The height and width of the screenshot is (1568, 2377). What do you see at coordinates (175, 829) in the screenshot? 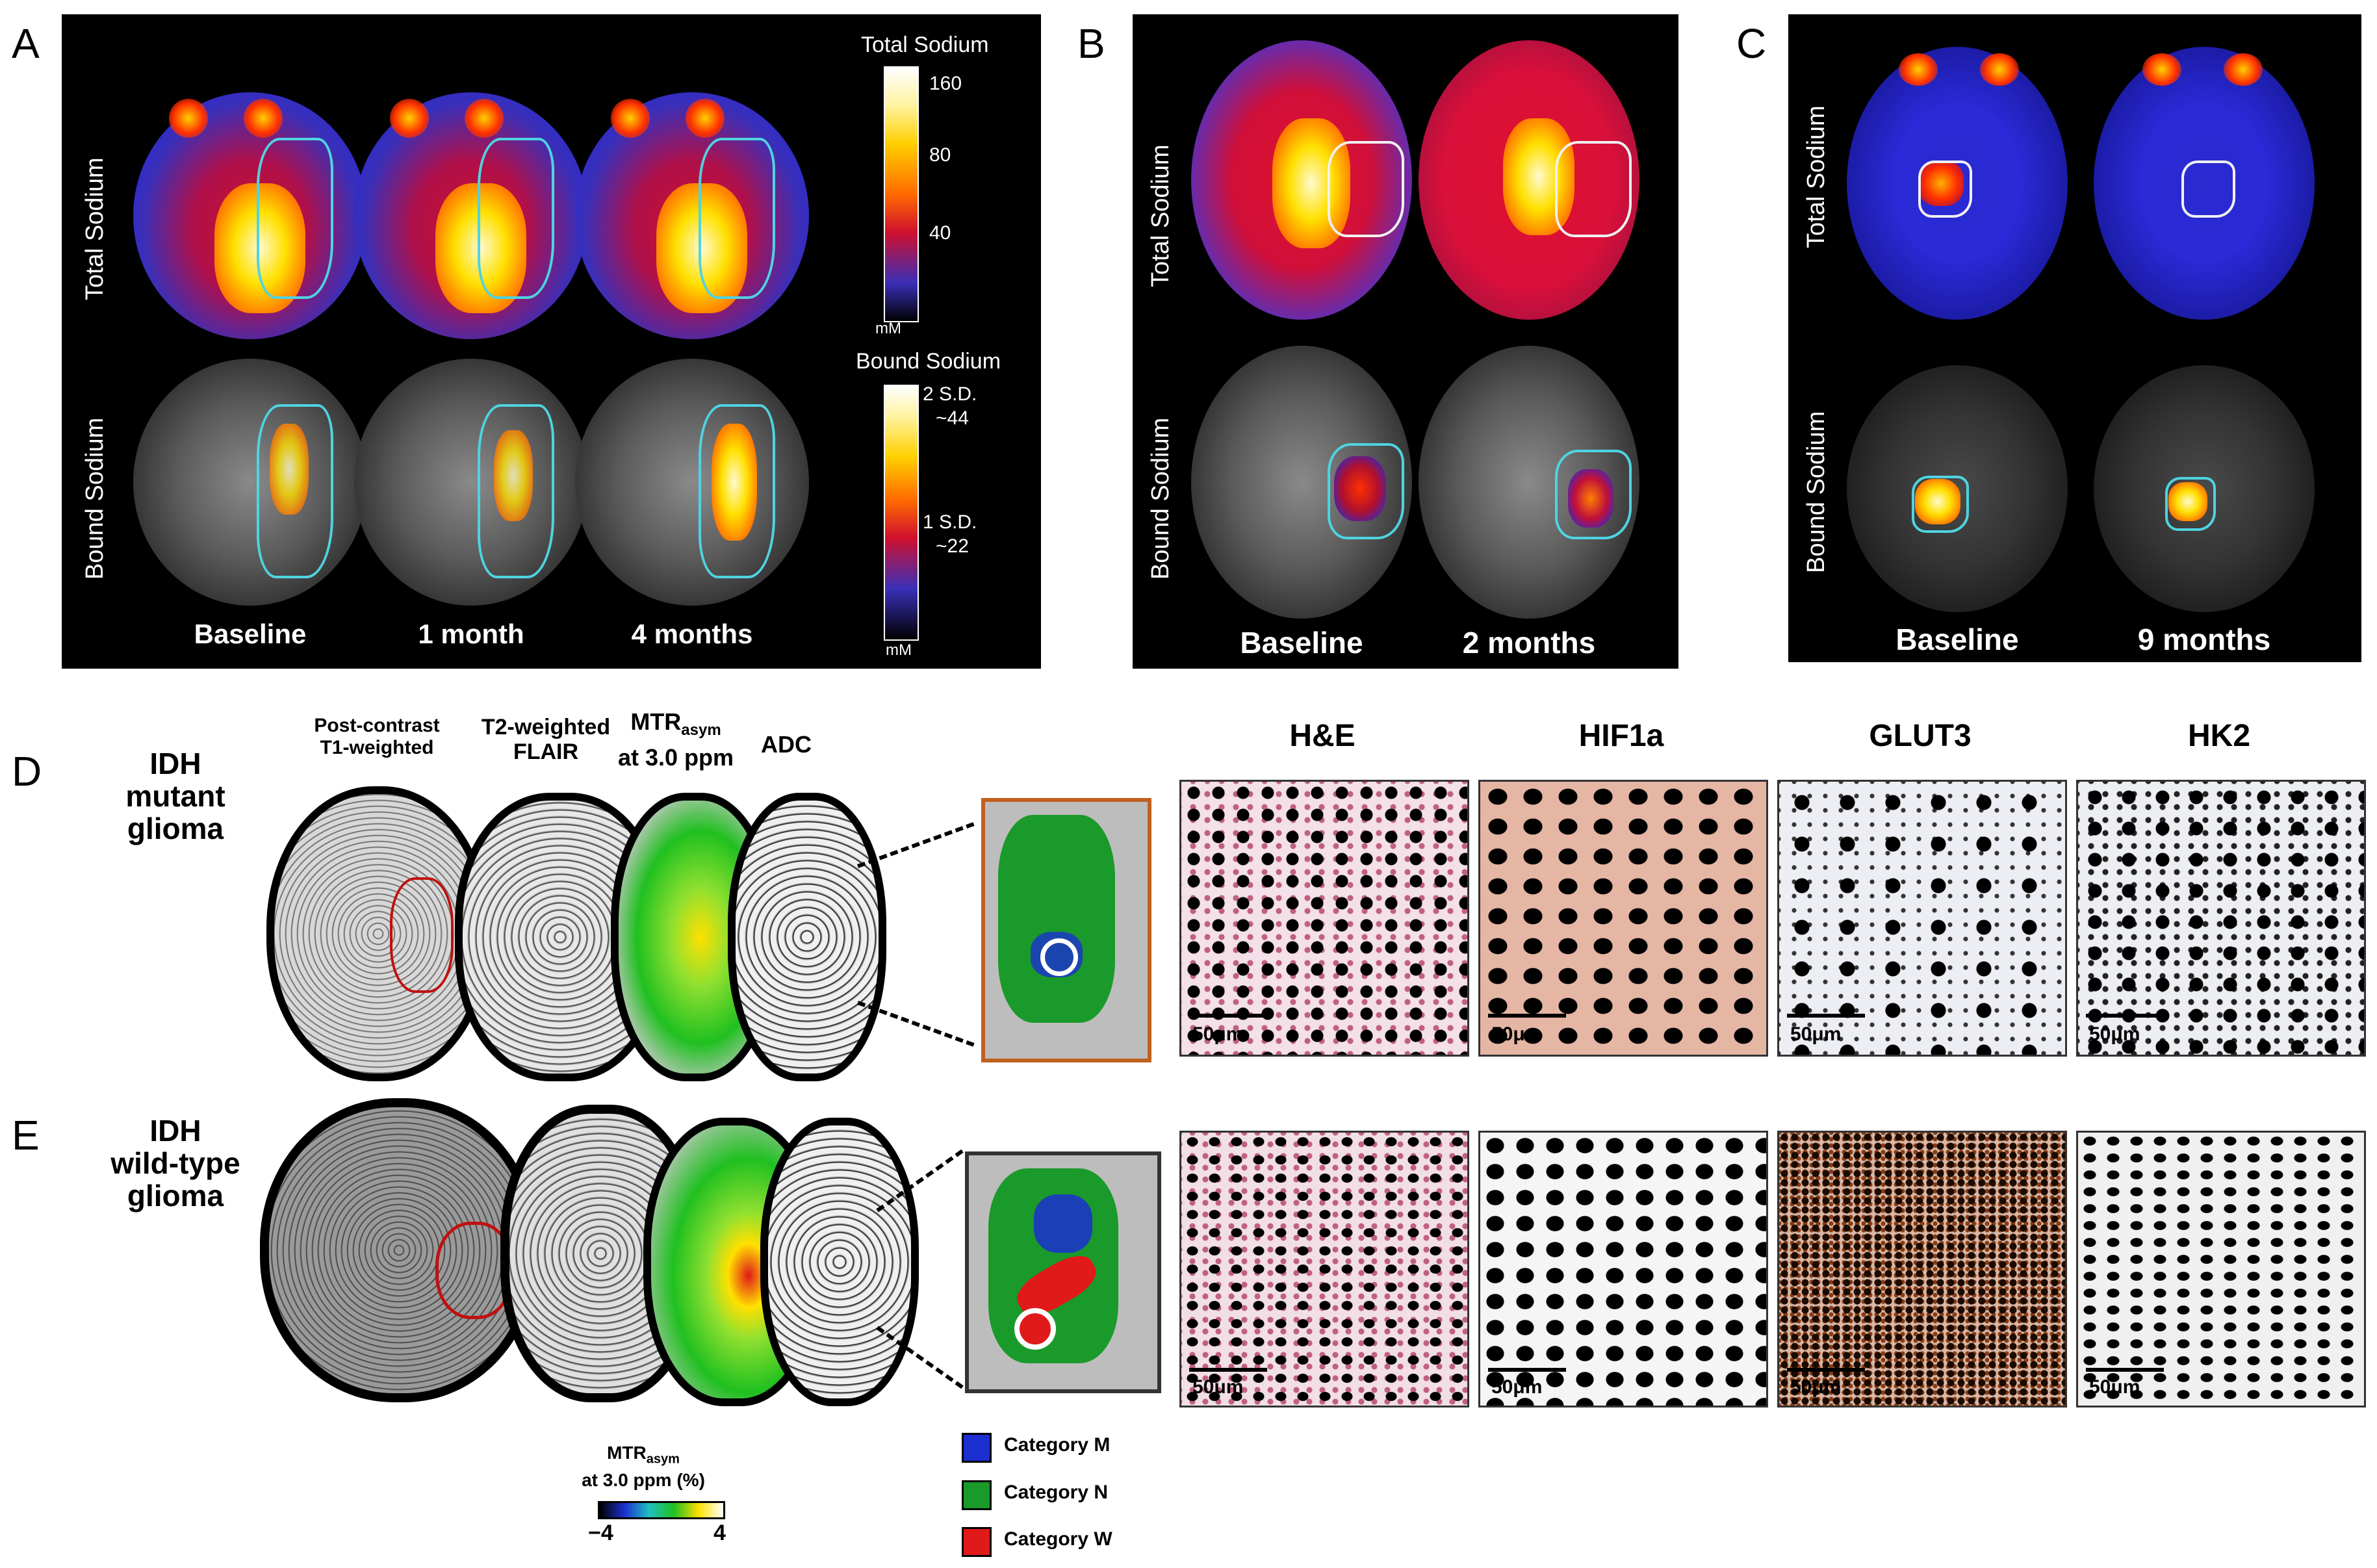
I see `row-title-line: glioma` at bounding box center [175, 829].